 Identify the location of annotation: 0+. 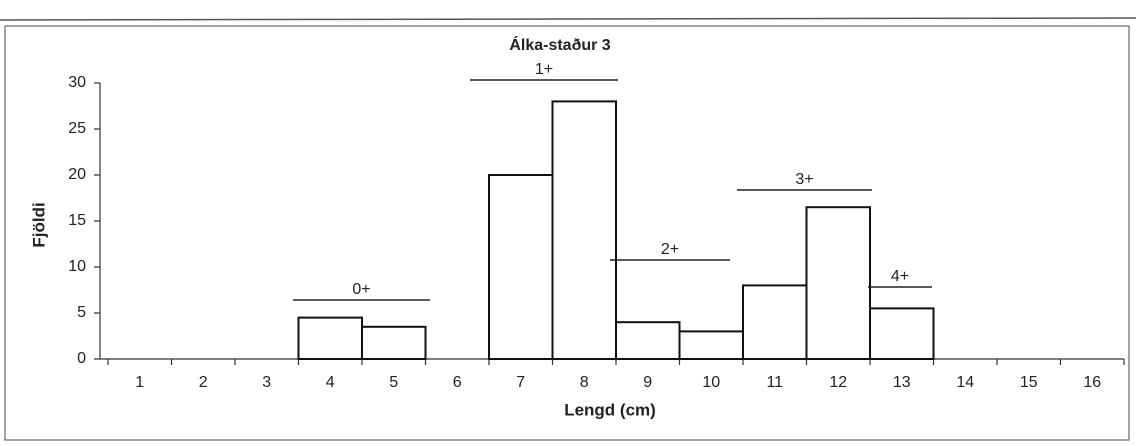
(361, 289).